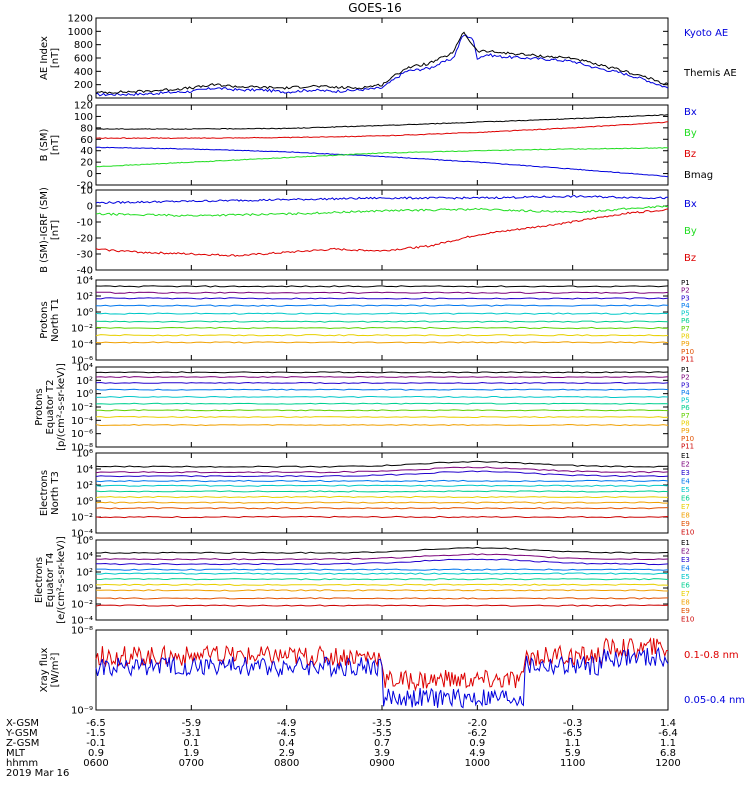  What do you see at coordinates (477, 743) in the screenshot?
I see `row-value: 0.9` at bounding box center [477, 743].